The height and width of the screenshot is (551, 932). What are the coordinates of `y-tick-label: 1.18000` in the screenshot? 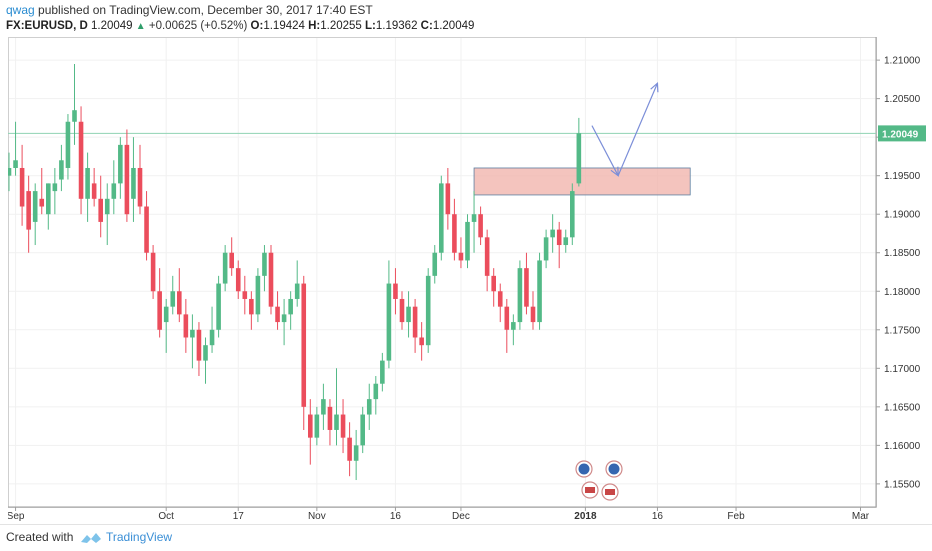 It's located at (902, 292).